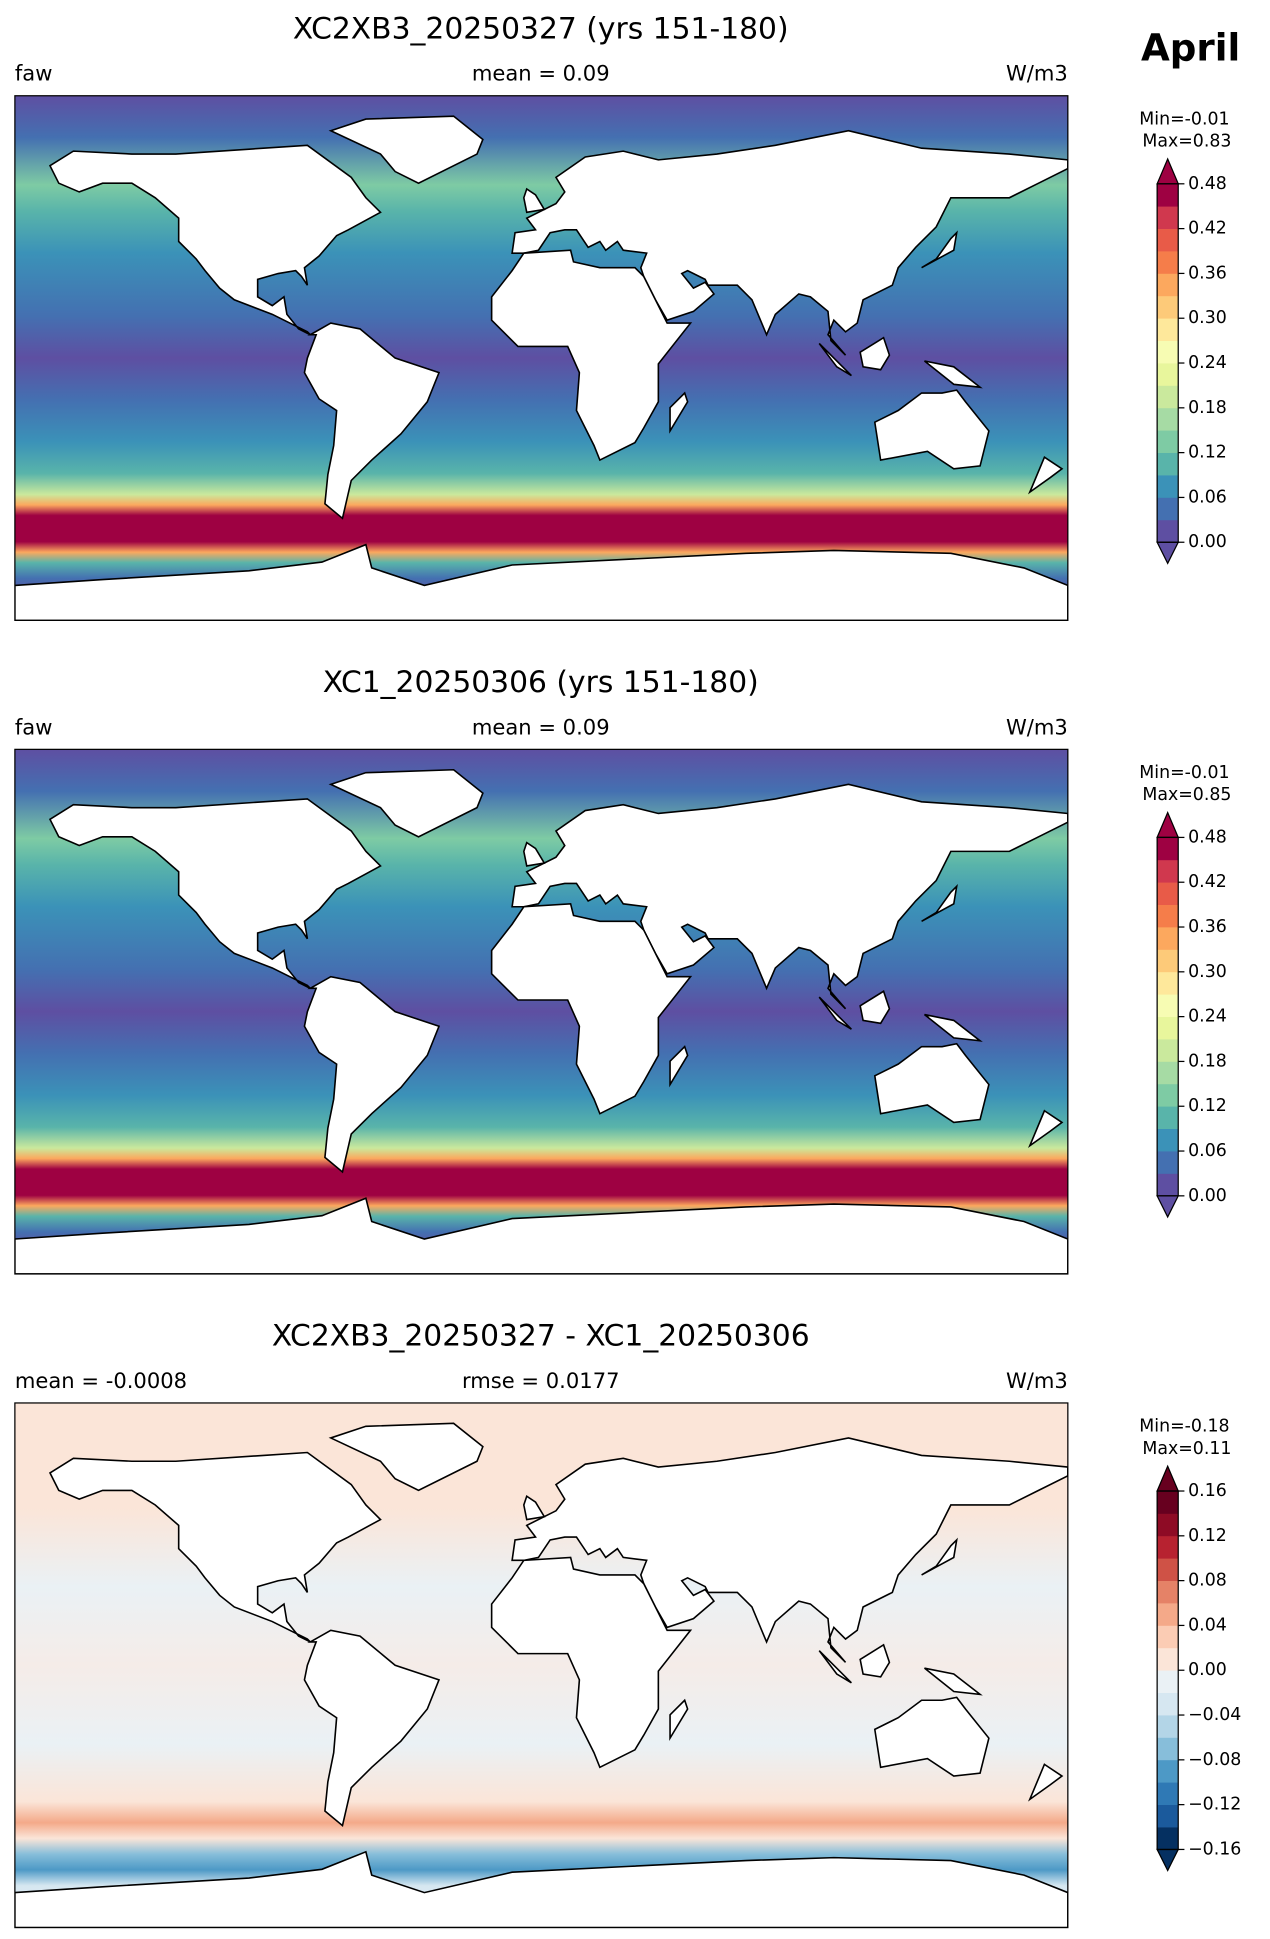 This screenshot has width=1270, height=1939. Describe the element at coordinates (541, 29) in the screenshot. I see `panel-title: XC2XB3_20250327 (yrs 151-180)` at that location.